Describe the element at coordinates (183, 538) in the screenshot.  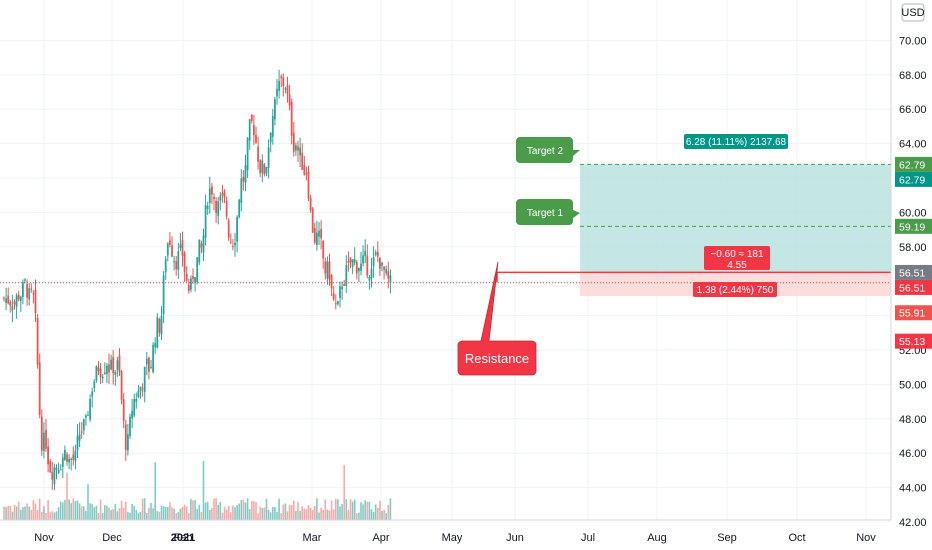
I see `x-tick-label: 2021` at that location.